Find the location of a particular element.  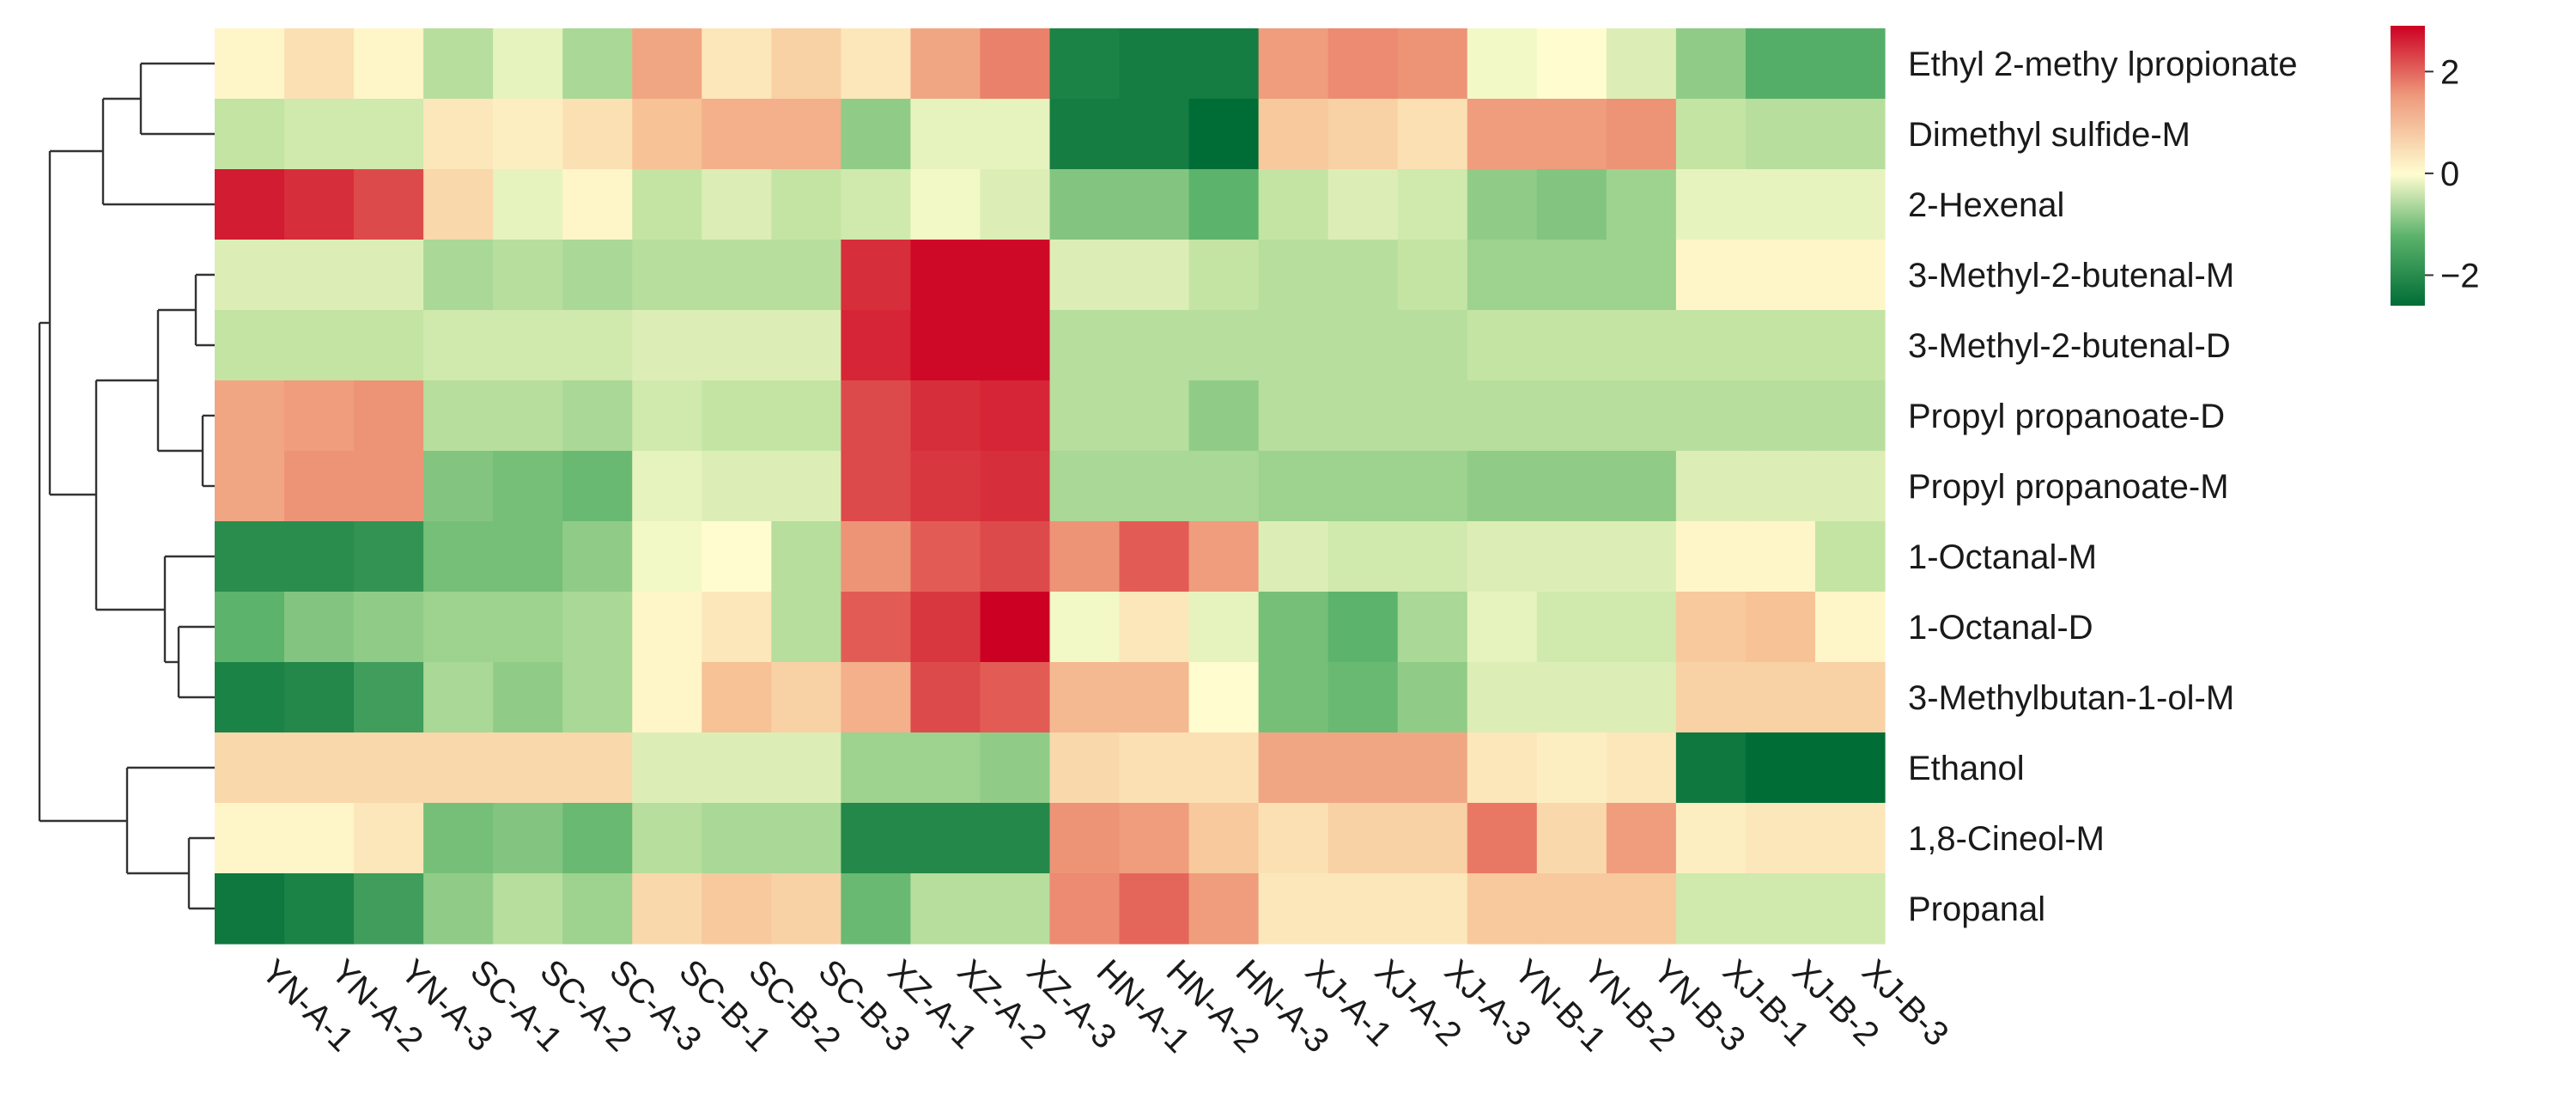

row-label: 3-Methylbutan-1-ol-M is located at coordinates (2071, 698).